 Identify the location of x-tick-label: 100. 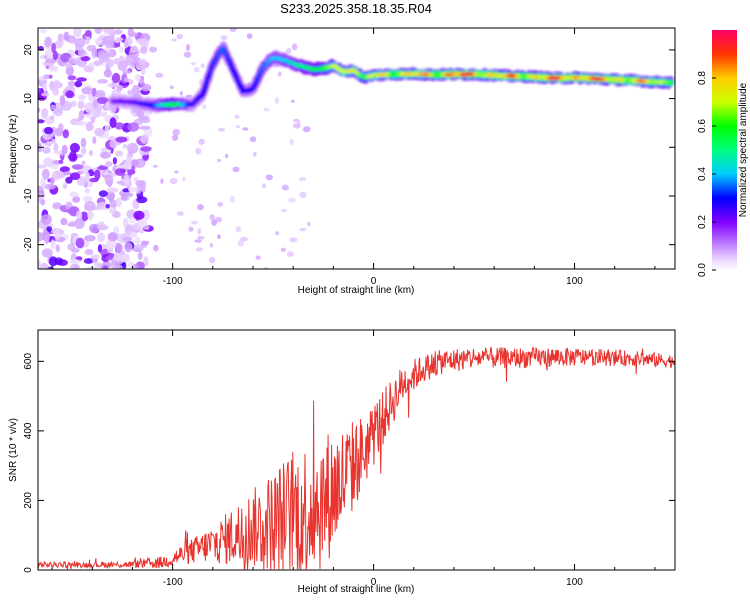
(574, 281).